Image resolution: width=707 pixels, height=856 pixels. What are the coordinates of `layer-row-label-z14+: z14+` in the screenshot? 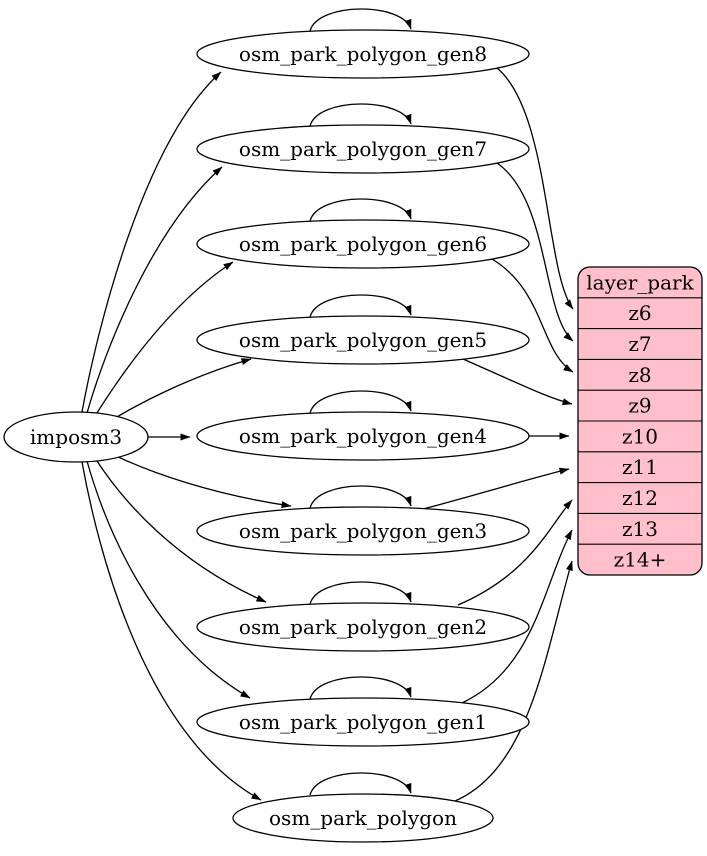 It's located at (640, 560).